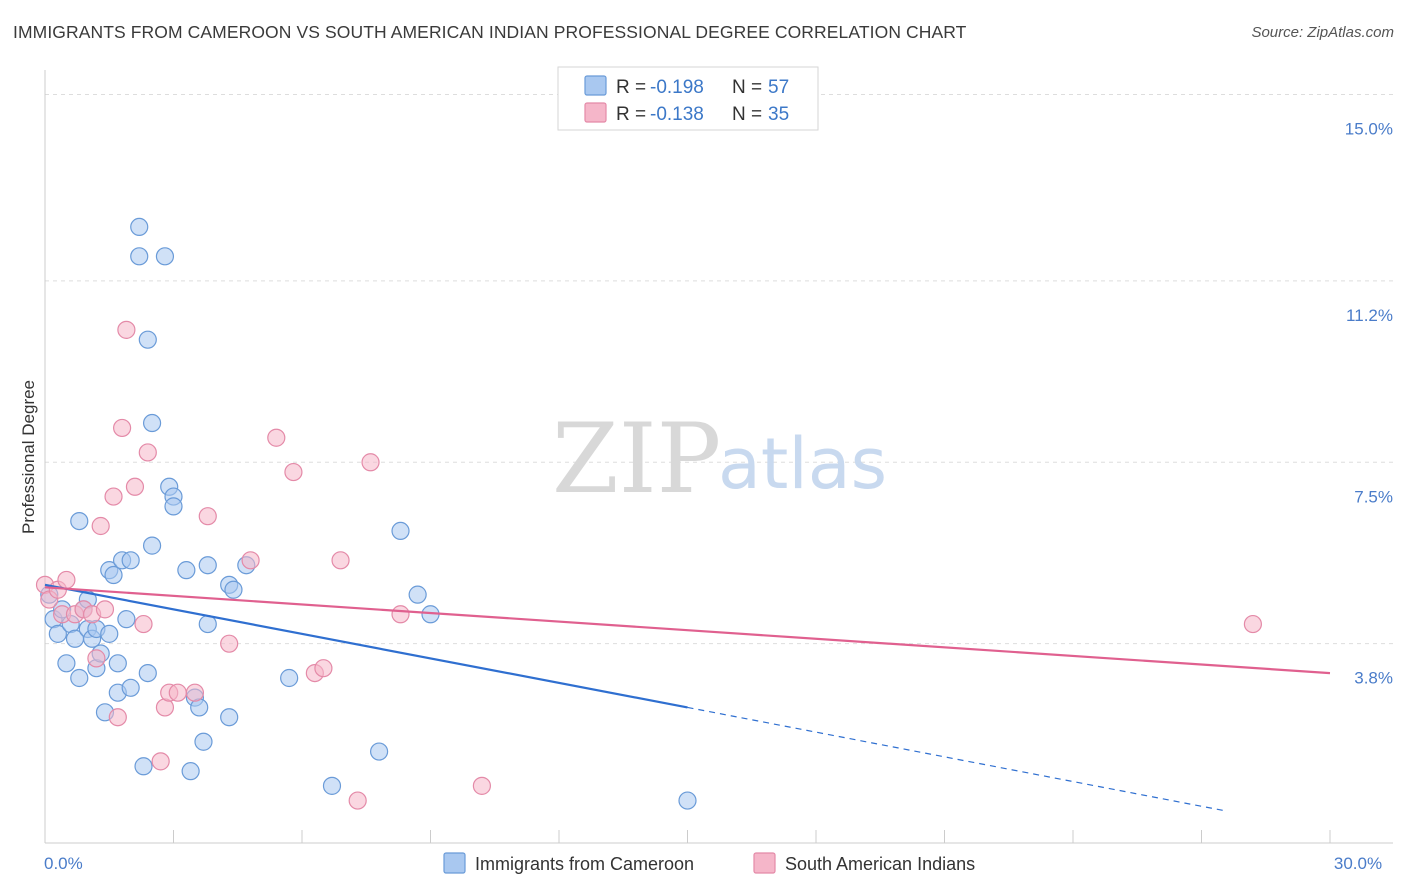  Describe the element at coordinates (631, 114) in the screenshot. I see `legend-r-label-south-american-indians: R =` at that location.